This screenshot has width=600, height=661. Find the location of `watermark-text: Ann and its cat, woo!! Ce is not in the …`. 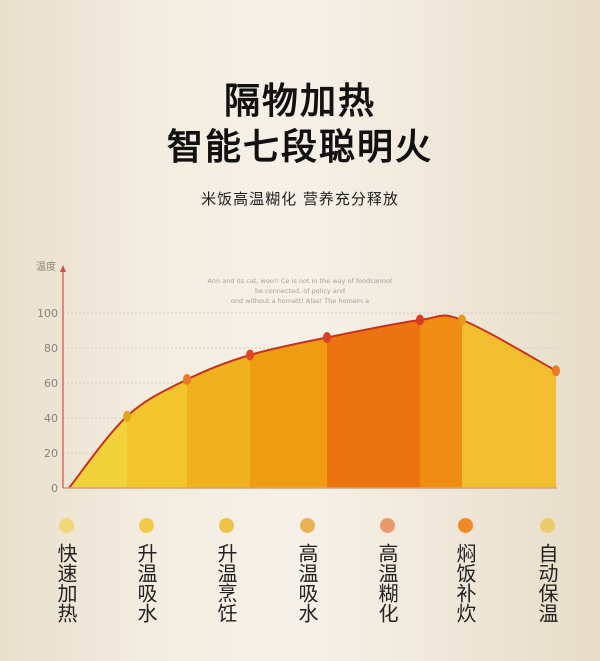

watermark-text: Ann and its cat, woo!! Ce is not in the … is located at coordinates (300, 281).